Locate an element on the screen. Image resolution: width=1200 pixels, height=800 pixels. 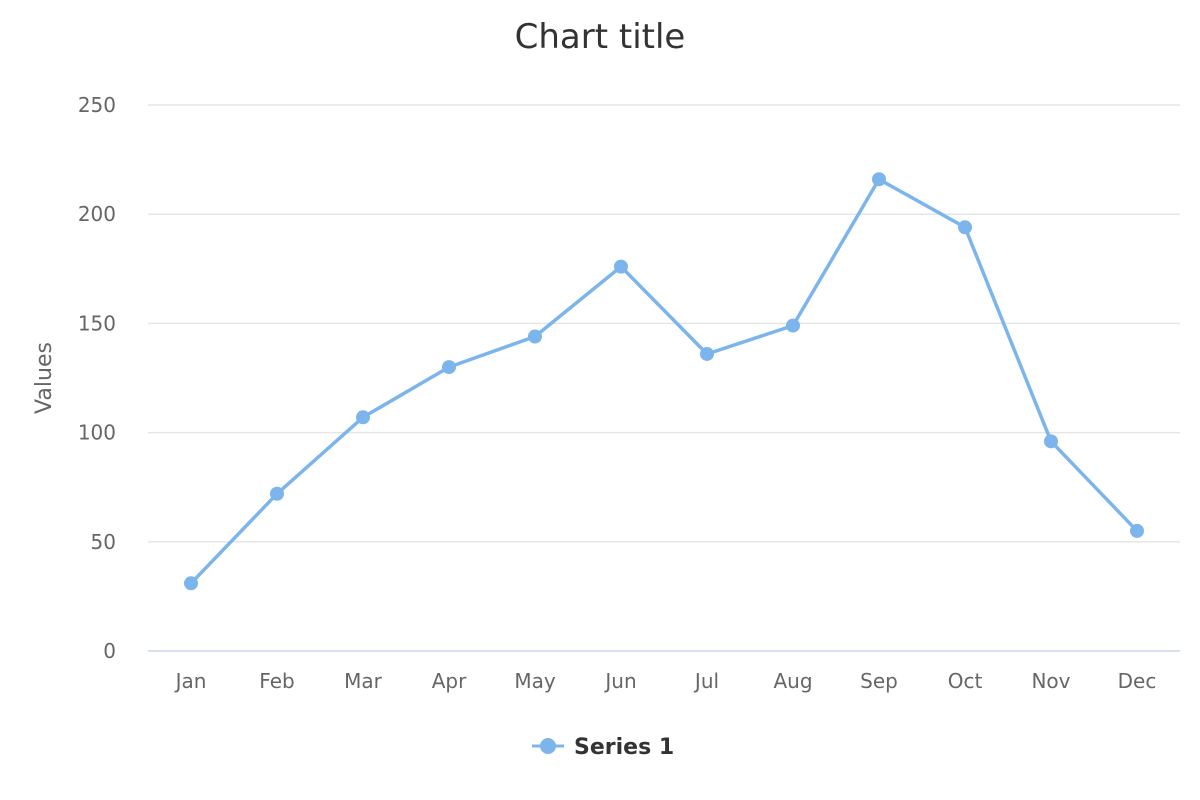
x-tick-label: Aug is located at coordinates (792, 681).